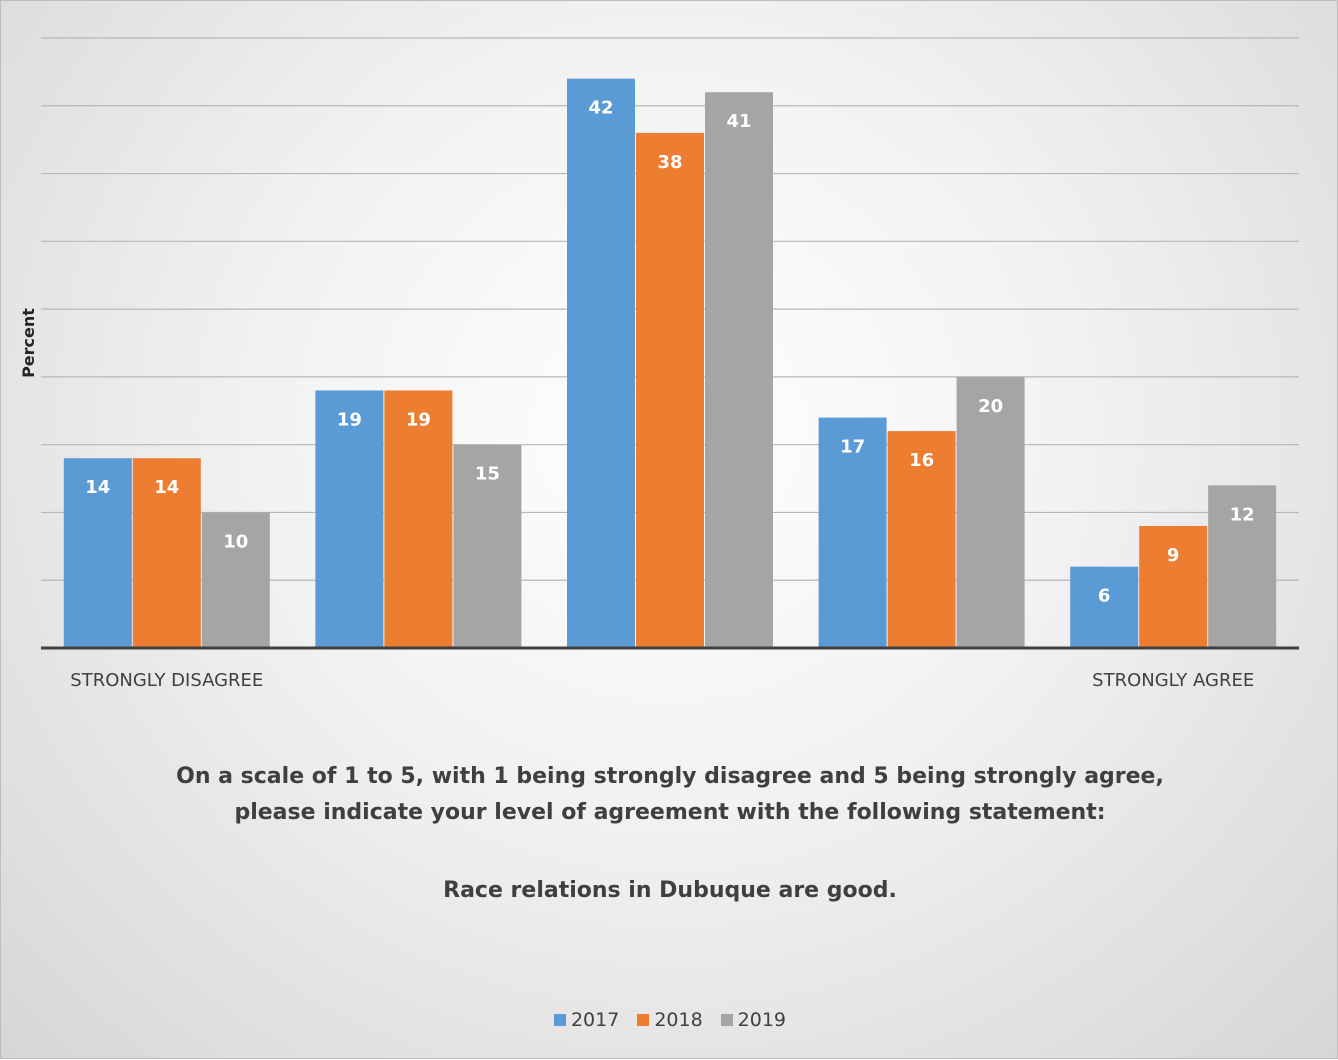  Describe the element at coordinates (235, 541) in the screenshot. I see `data-label: 10` at that location.